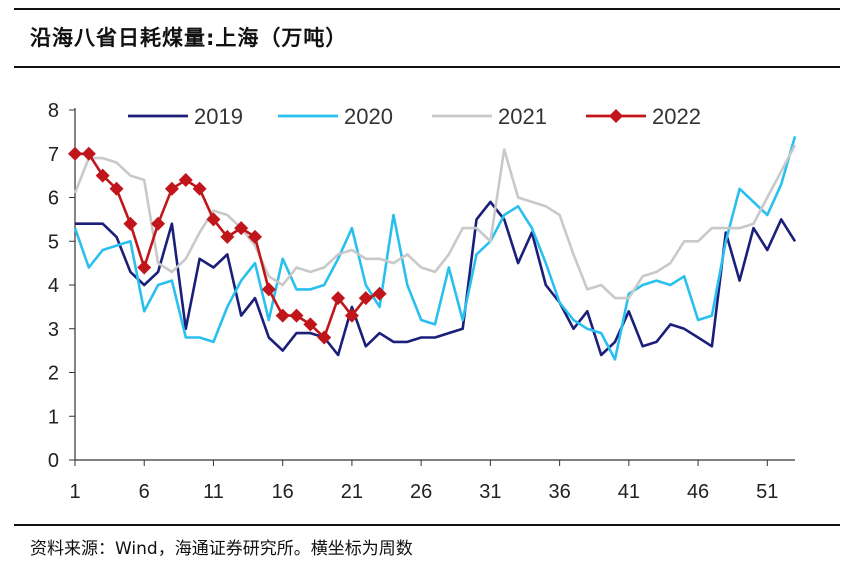 This screenshot has height=568, width=856. Describe the element at coordinates (53, 461) in the screenshot. I see `y-tick-label: 0` at that location.